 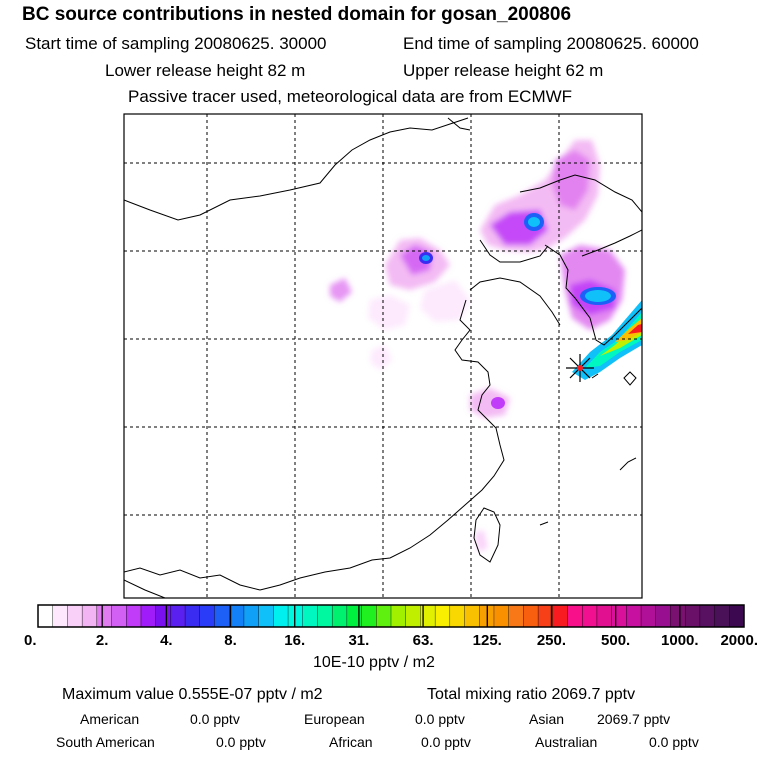 What do you see at coordinates (351, 742) in the screenshot?
I see `contrib-name-african: African` at bounding box center [351, 742].